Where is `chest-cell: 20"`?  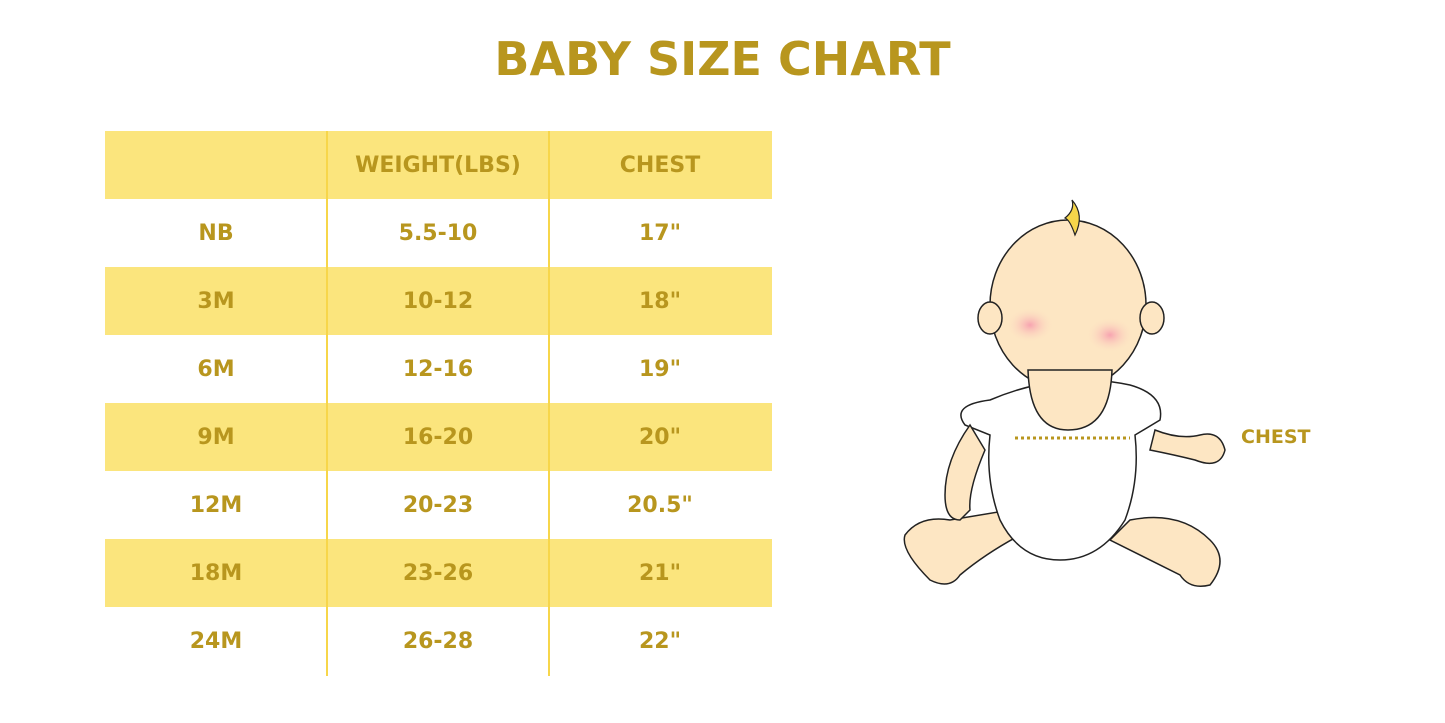
chest-cell: 20" is located at coordinates (660, 437).